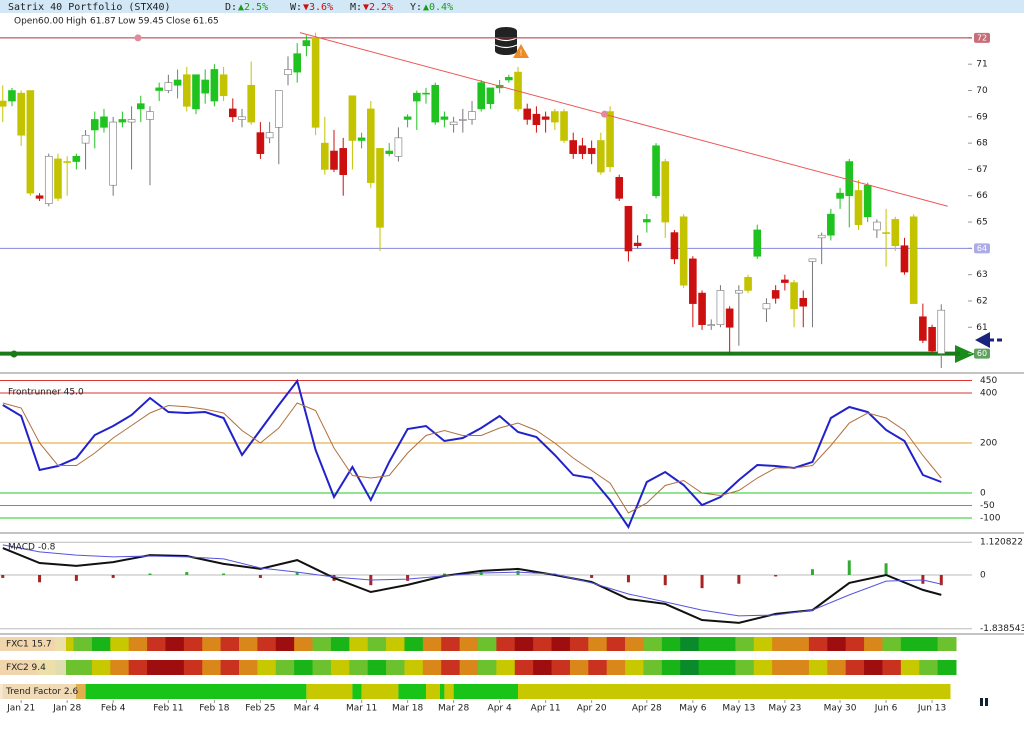  What do you see at coordinates (784, 709) in the screenshot?
I see `x-tick-label: May 23` at bounding box center [784, 709].